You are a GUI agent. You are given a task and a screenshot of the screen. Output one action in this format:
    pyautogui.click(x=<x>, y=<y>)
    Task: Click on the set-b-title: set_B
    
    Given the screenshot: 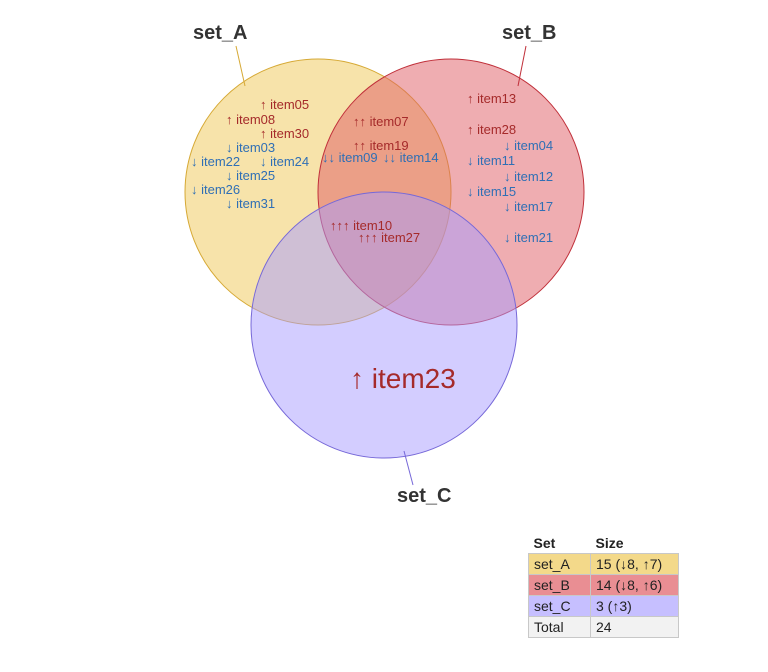 What is the action you would take?
    pyautogui.click(x=529, y=33)
    